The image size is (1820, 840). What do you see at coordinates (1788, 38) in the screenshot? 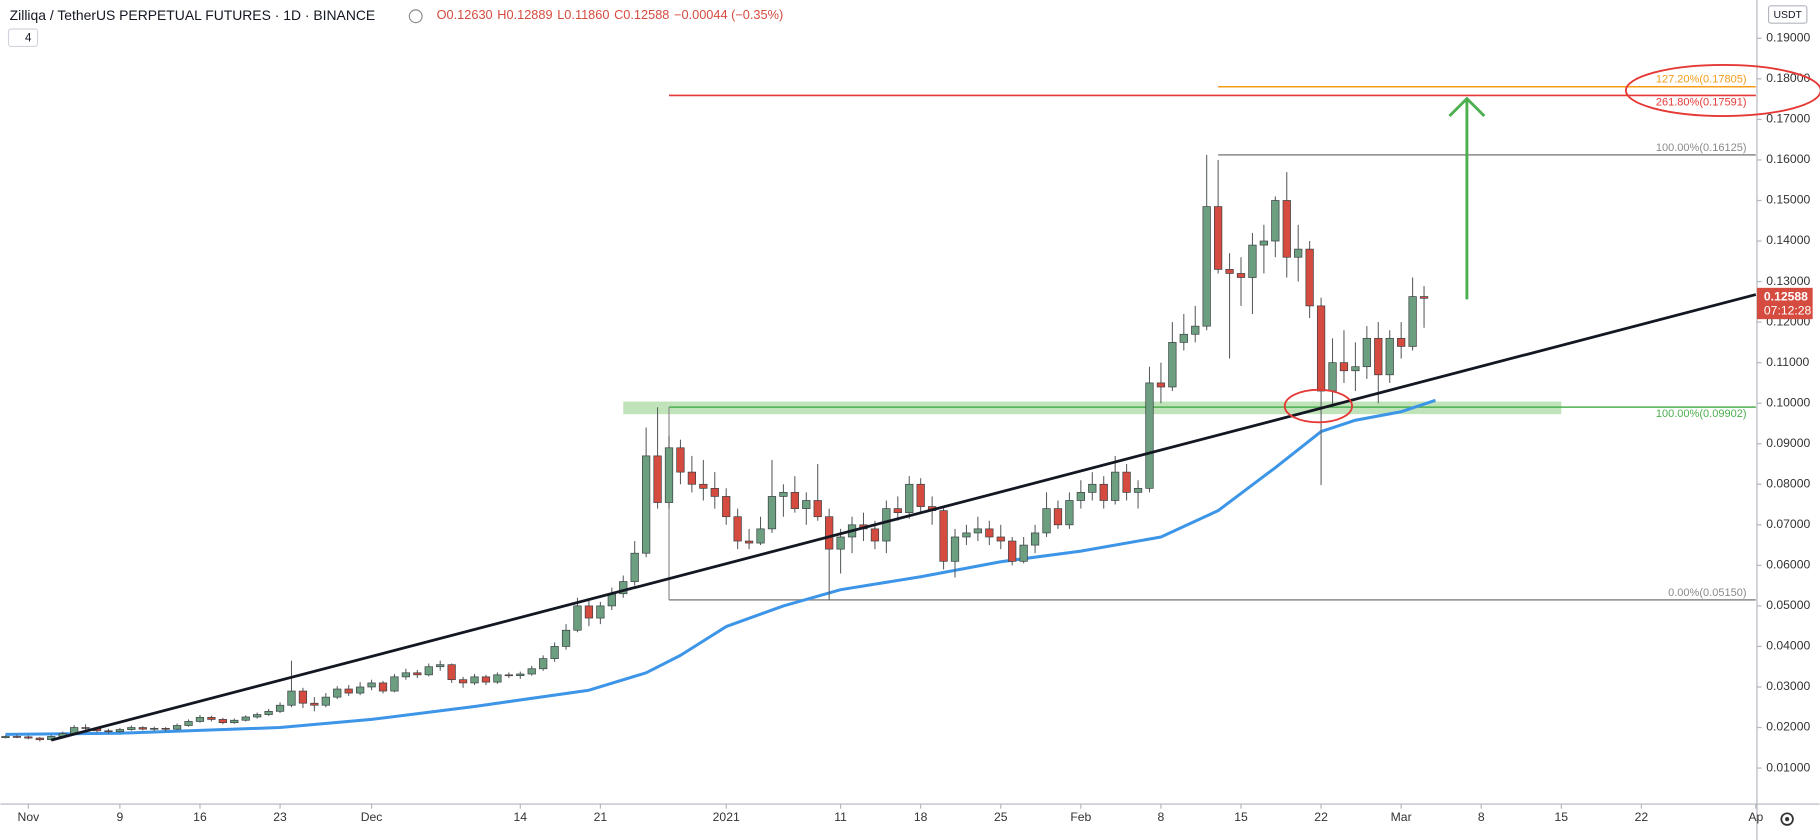
I see `y-tick-label: 0.19000` at bounding box center [1788, 38].